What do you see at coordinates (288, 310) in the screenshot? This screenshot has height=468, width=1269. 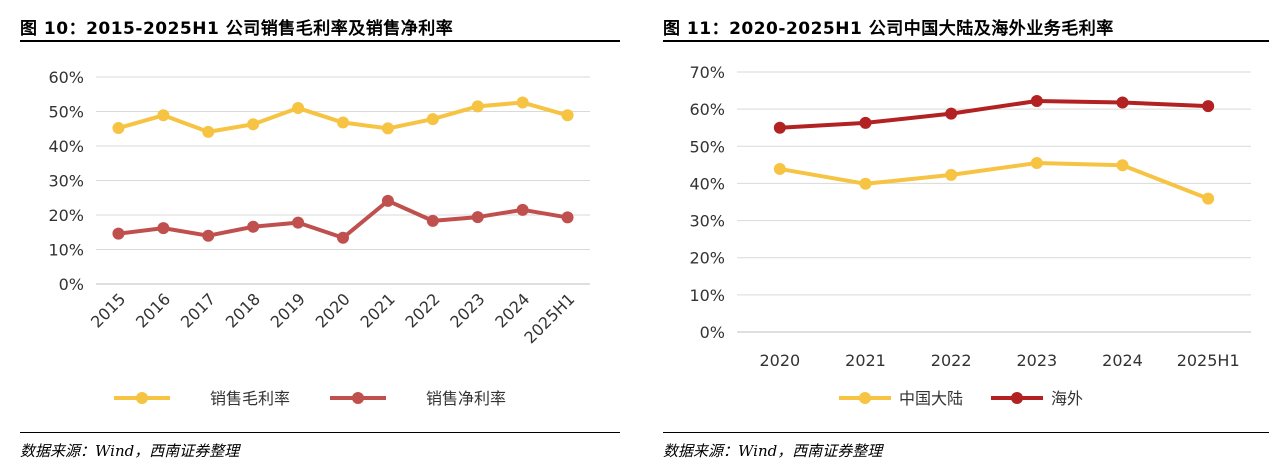 I see `x-tick-label: 2019` at bounding box center [288, 310].